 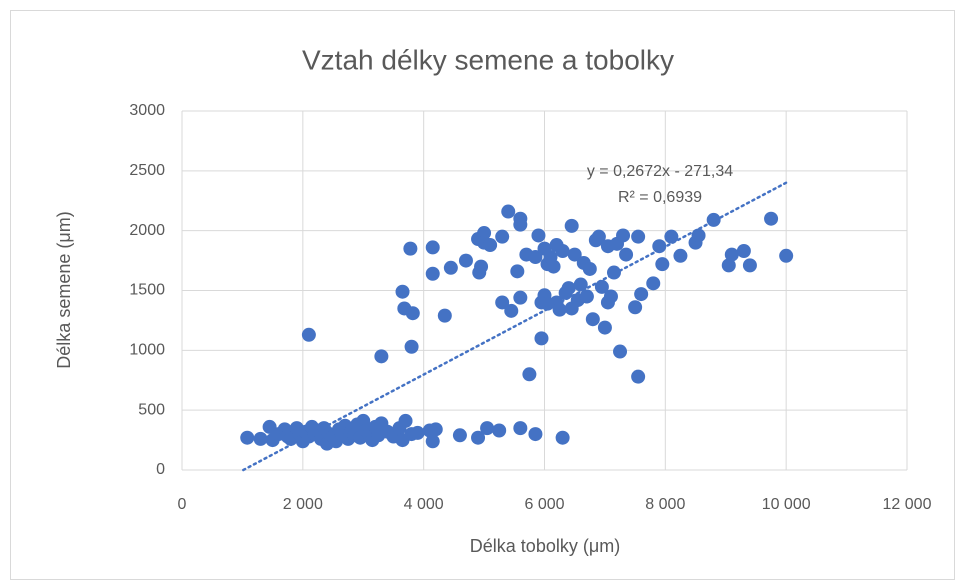 I want to click on x-tick-label: 12 000, so click(x=907, y=504).